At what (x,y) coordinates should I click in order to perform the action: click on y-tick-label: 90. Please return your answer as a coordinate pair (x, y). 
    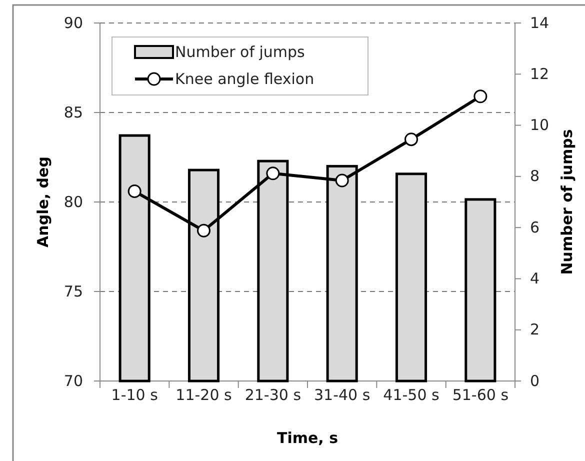
    Looking at the image, I should click on (73, 23).